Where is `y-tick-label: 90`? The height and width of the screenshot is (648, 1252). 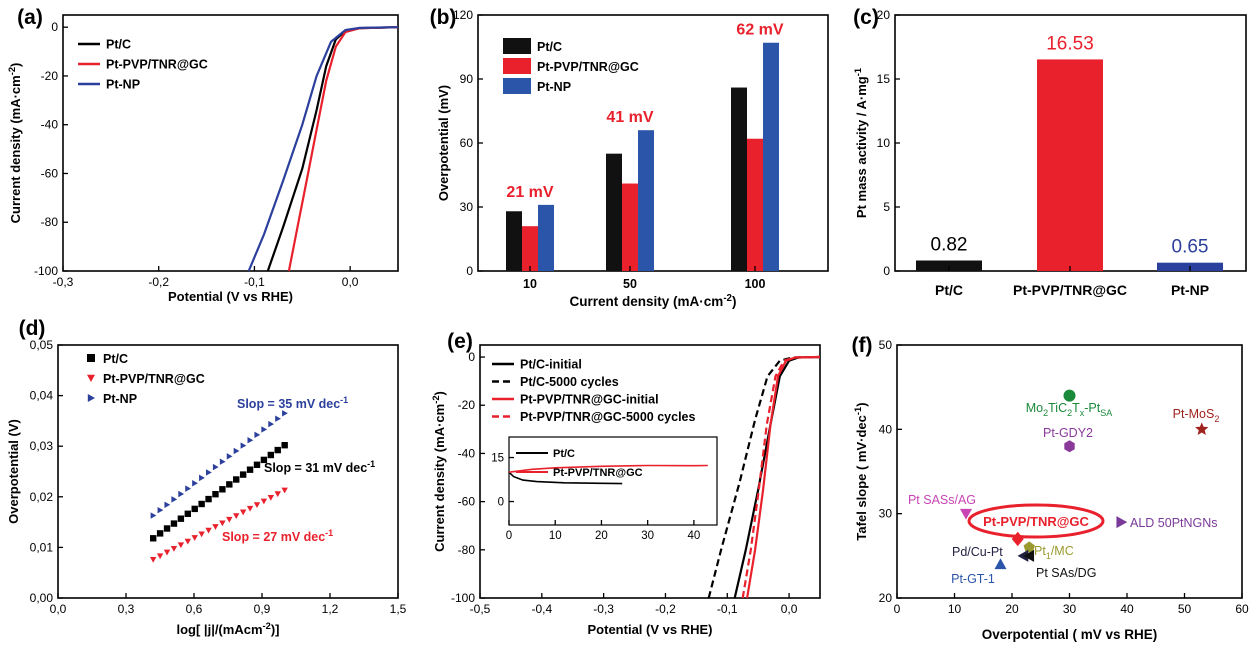 y-tick-label: 90 is located at coordinates (467, 79).